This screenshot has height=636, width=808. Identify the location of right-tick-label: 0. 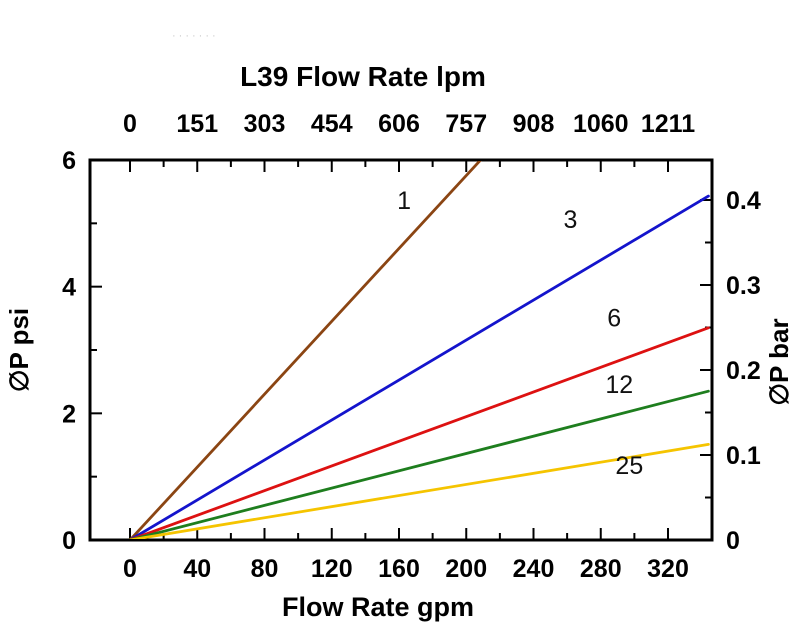
(733, 541).